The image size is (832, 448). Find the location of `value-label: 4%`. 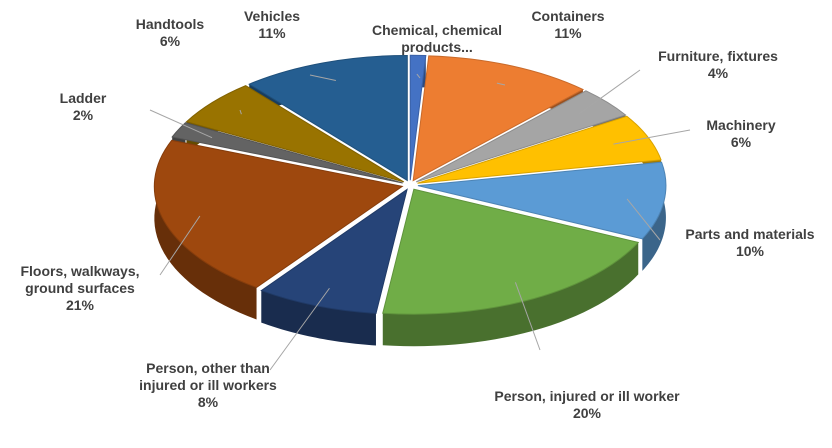

value-label: 4% is located at coordinates (718, 73).